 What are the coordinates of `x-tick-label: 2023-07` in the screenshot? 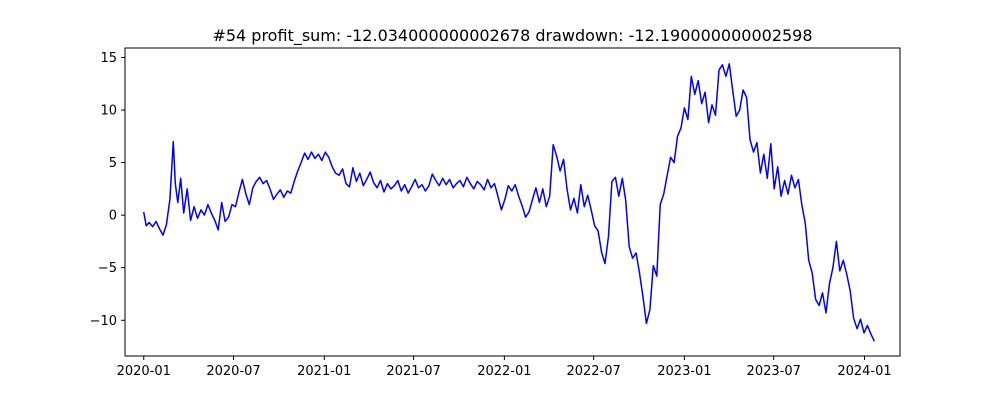 It's located at (774, 371).